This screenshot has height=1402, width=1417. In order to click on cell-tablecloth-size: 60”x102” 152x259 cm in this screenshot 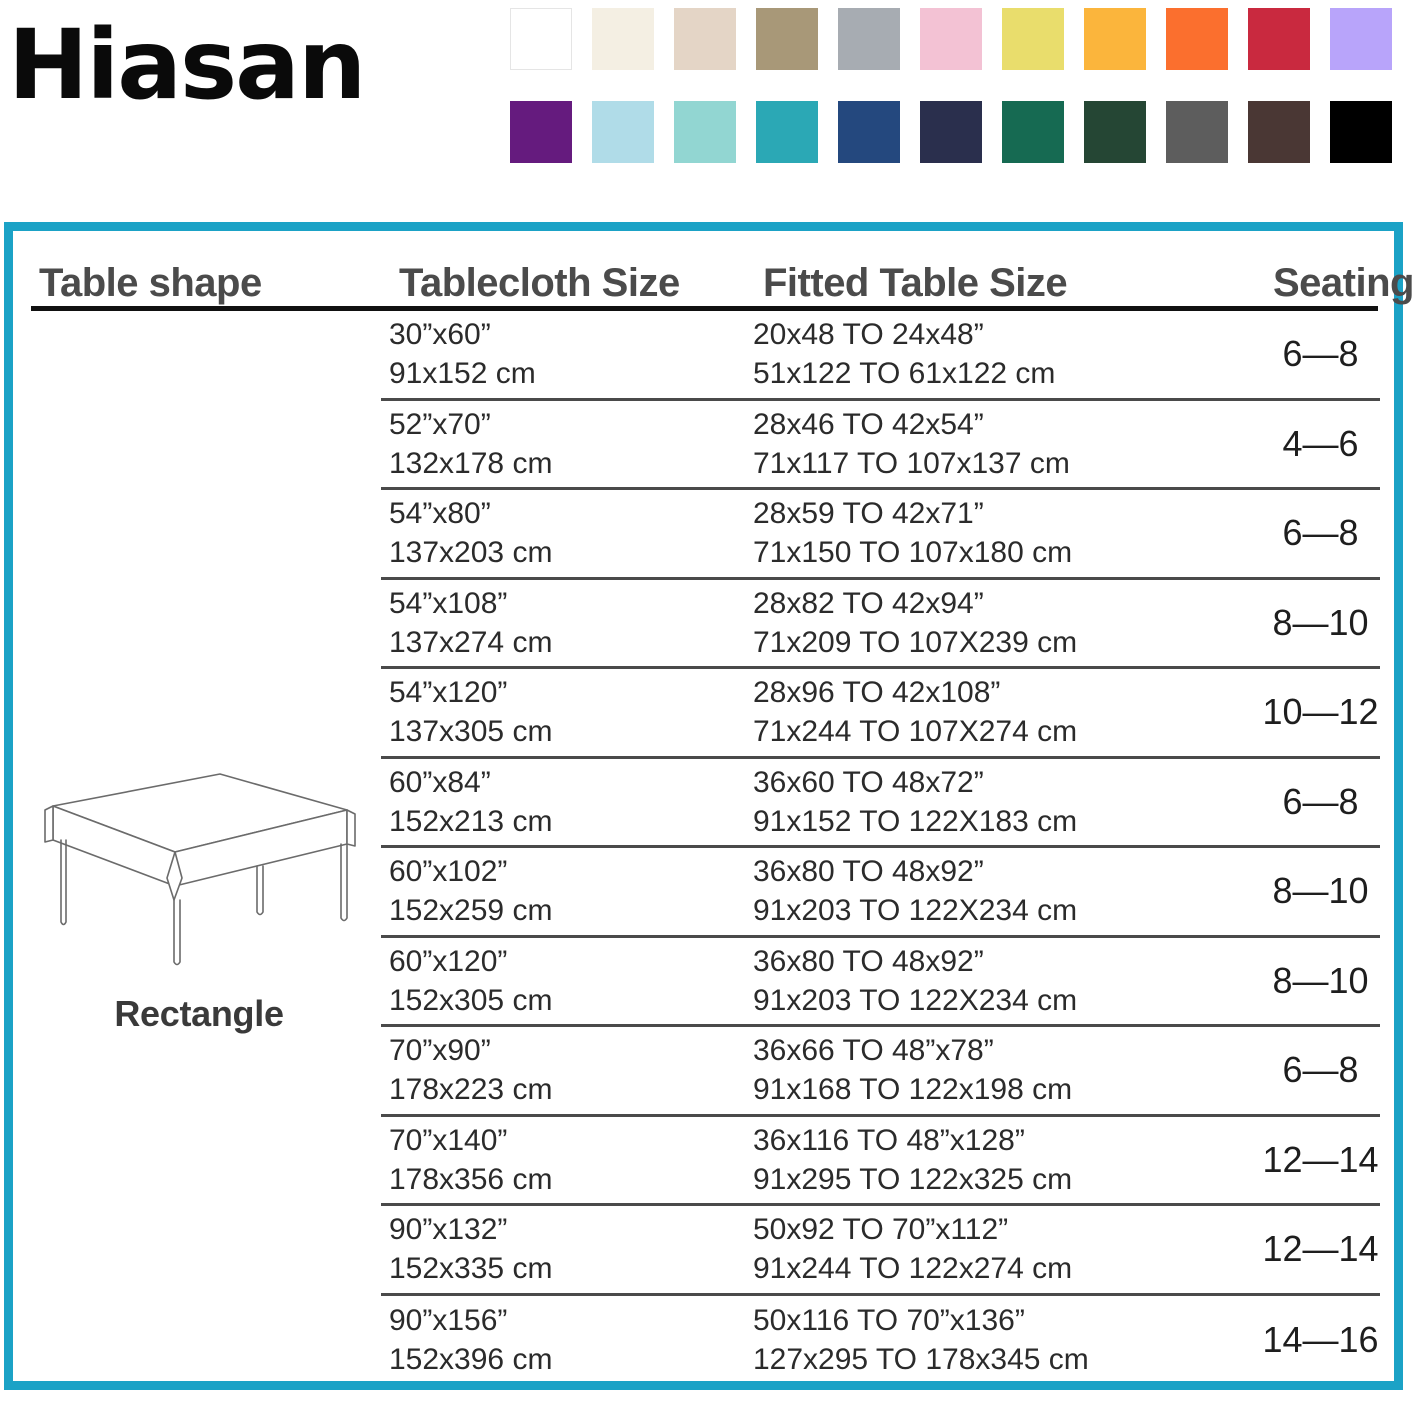, I will do `click(563, 891)`.